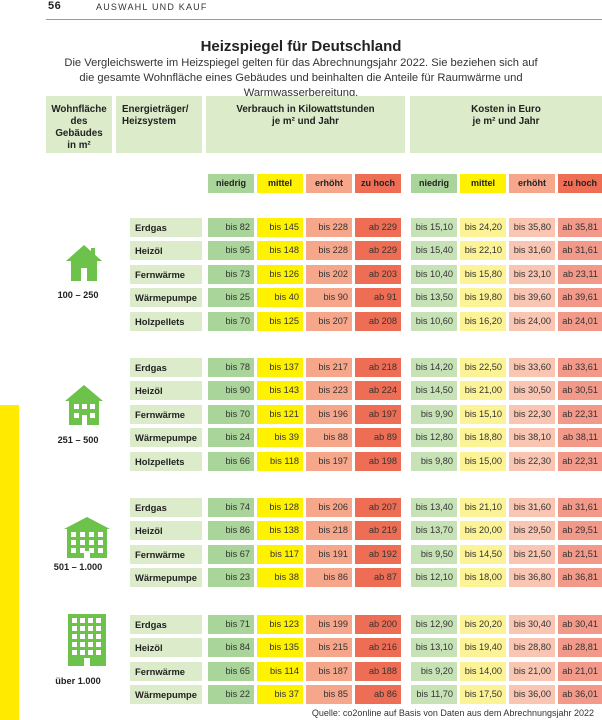 This screenshot has height=720, width=602. Describe the element at coordinates (378, 695) in the screenshot. I see `consumption-cell: ab 86` at that location.